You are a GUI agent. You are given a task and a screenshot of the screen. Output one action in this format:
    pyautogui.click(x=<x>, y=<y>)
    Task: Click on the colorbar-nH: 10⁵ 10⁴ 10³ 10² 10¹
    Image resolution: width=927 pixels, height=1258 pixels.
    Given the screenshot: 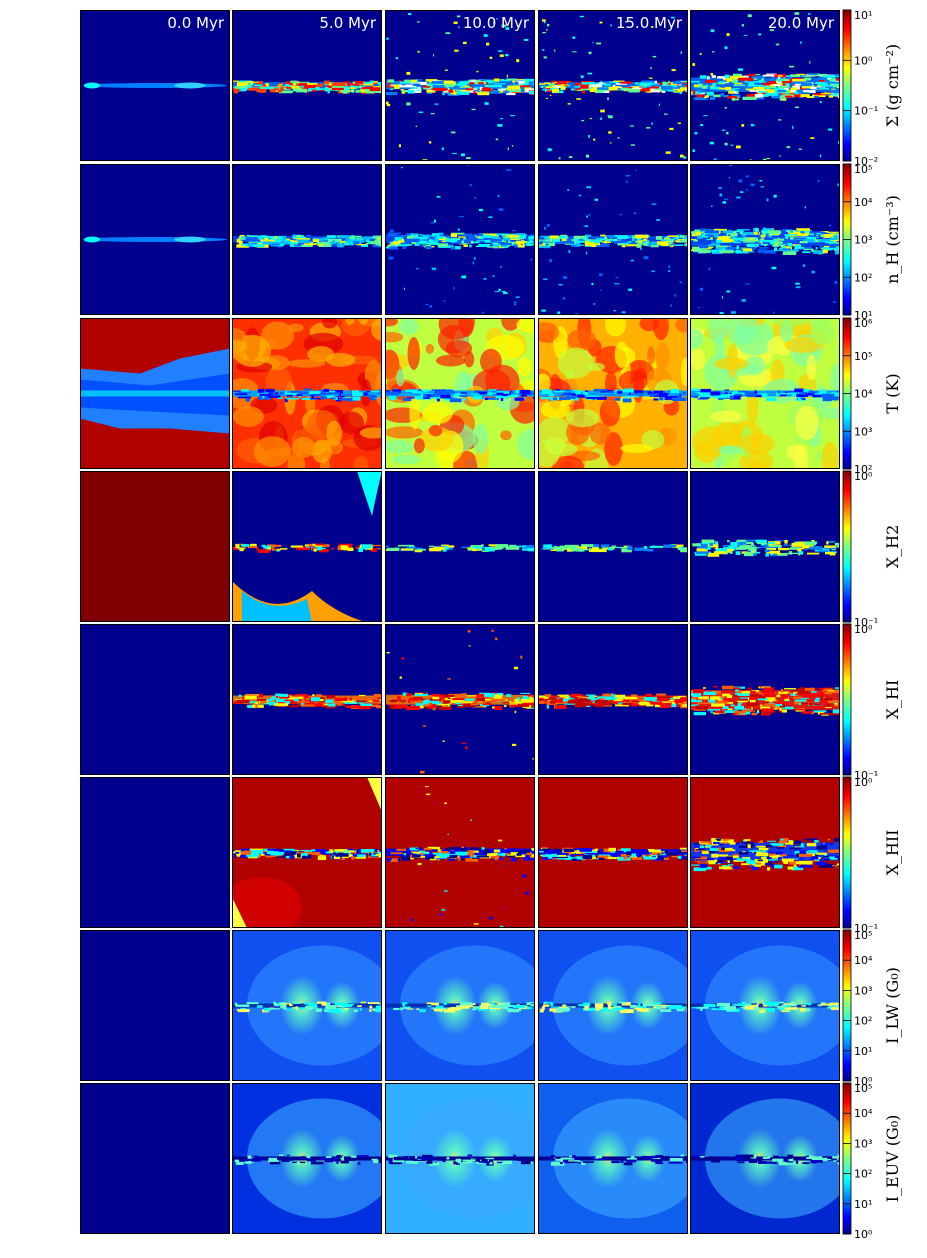 What is the action you would take?
    pyautogui.click(x=857, y=242)
    